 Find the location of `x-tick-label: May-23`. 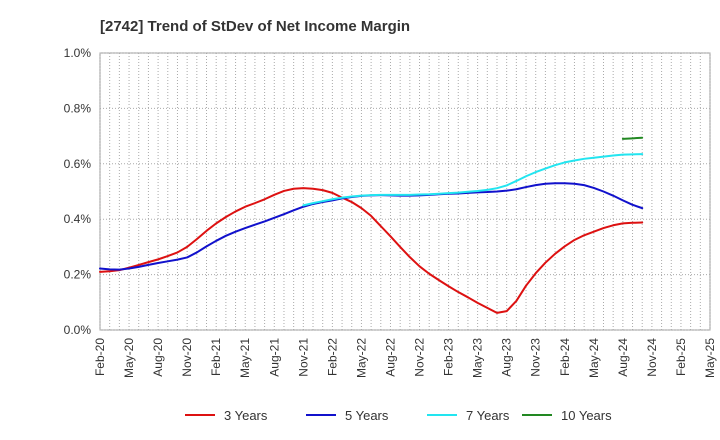

x-tick-label: May-23 is located at coordinates (478, 358).